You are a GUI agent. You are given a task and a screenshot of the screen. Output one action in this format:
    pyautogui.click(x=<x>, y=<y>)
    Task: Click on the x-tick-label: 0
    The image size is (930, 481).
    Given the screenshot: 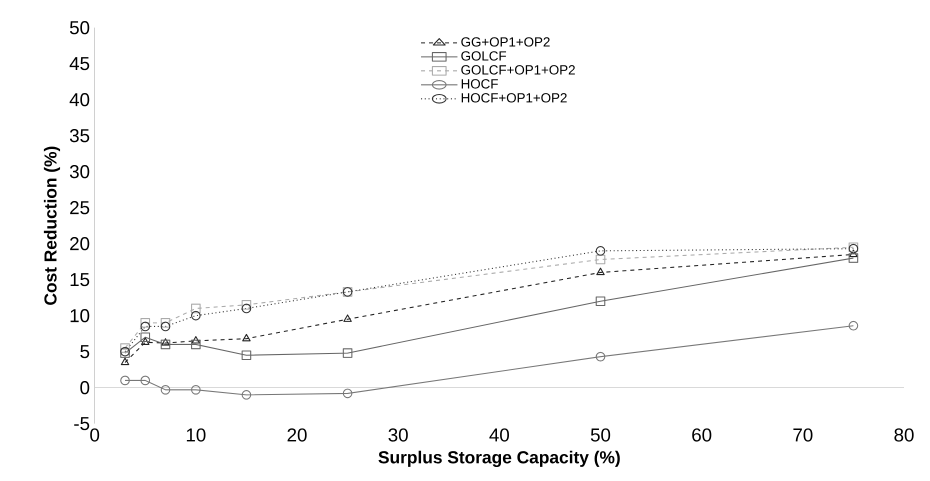 What is the action you would take?
    pyautogui.click(x=95, y=435)
    